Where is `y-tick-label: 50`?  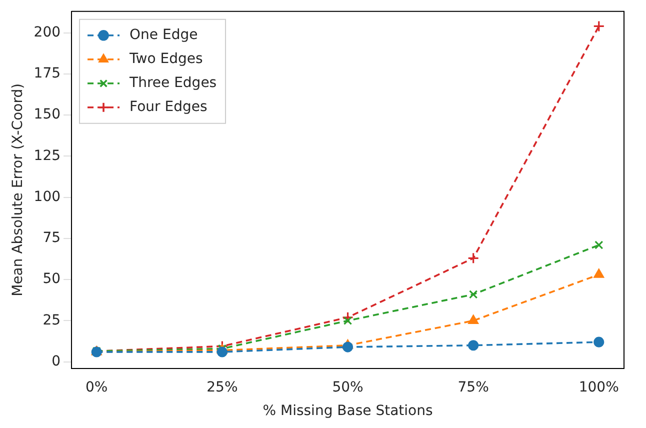 y-tick-label: 50 is located at coordinates (51, 279).